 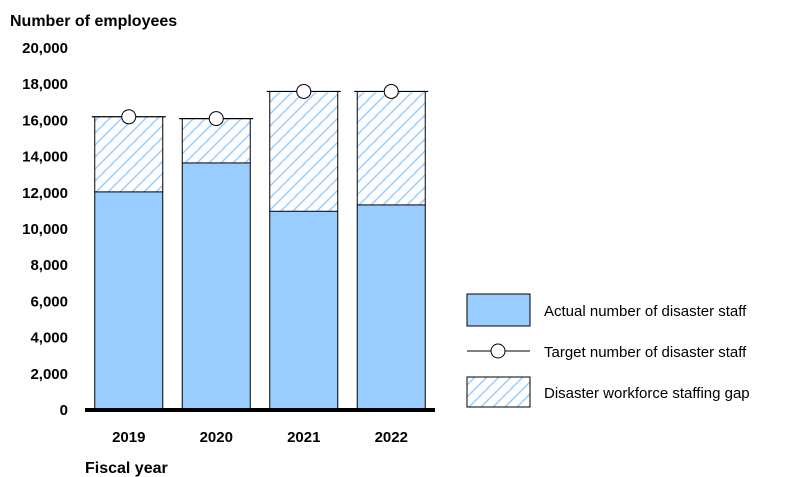 What do you see at coordinates (49, 265) in the screenshot?
I see `y-tick-label: 8,000` at bounding box center [49, 265].